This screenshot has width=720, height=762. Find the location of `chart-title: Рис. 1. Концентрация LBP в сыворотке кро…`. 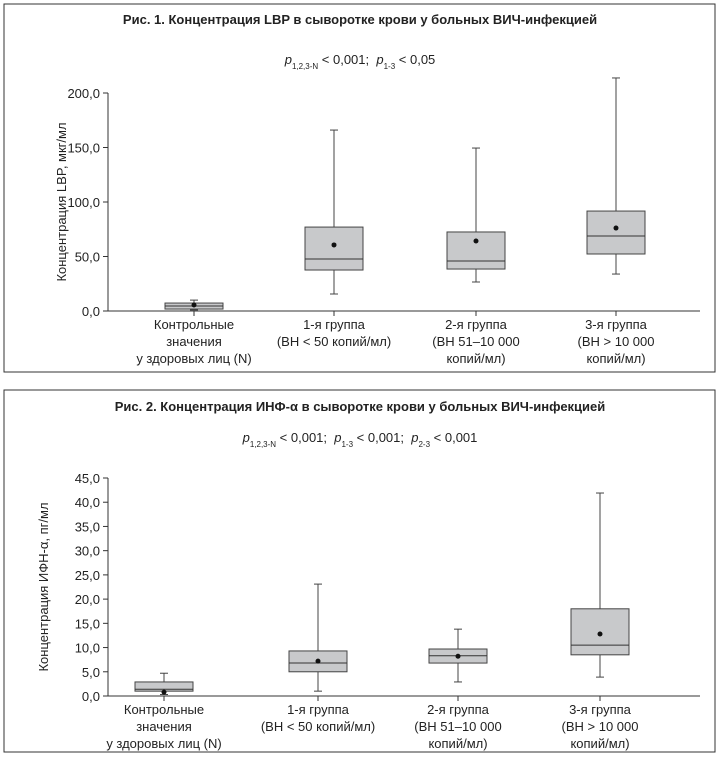

chart-title: Рис. 1. Концентрация LBP в сыворотке кро… is located at coordinates (360, 19).